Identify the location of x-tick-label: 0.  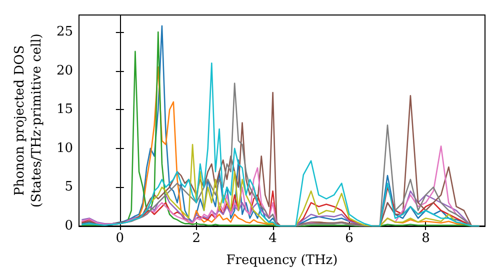
(120, 238).